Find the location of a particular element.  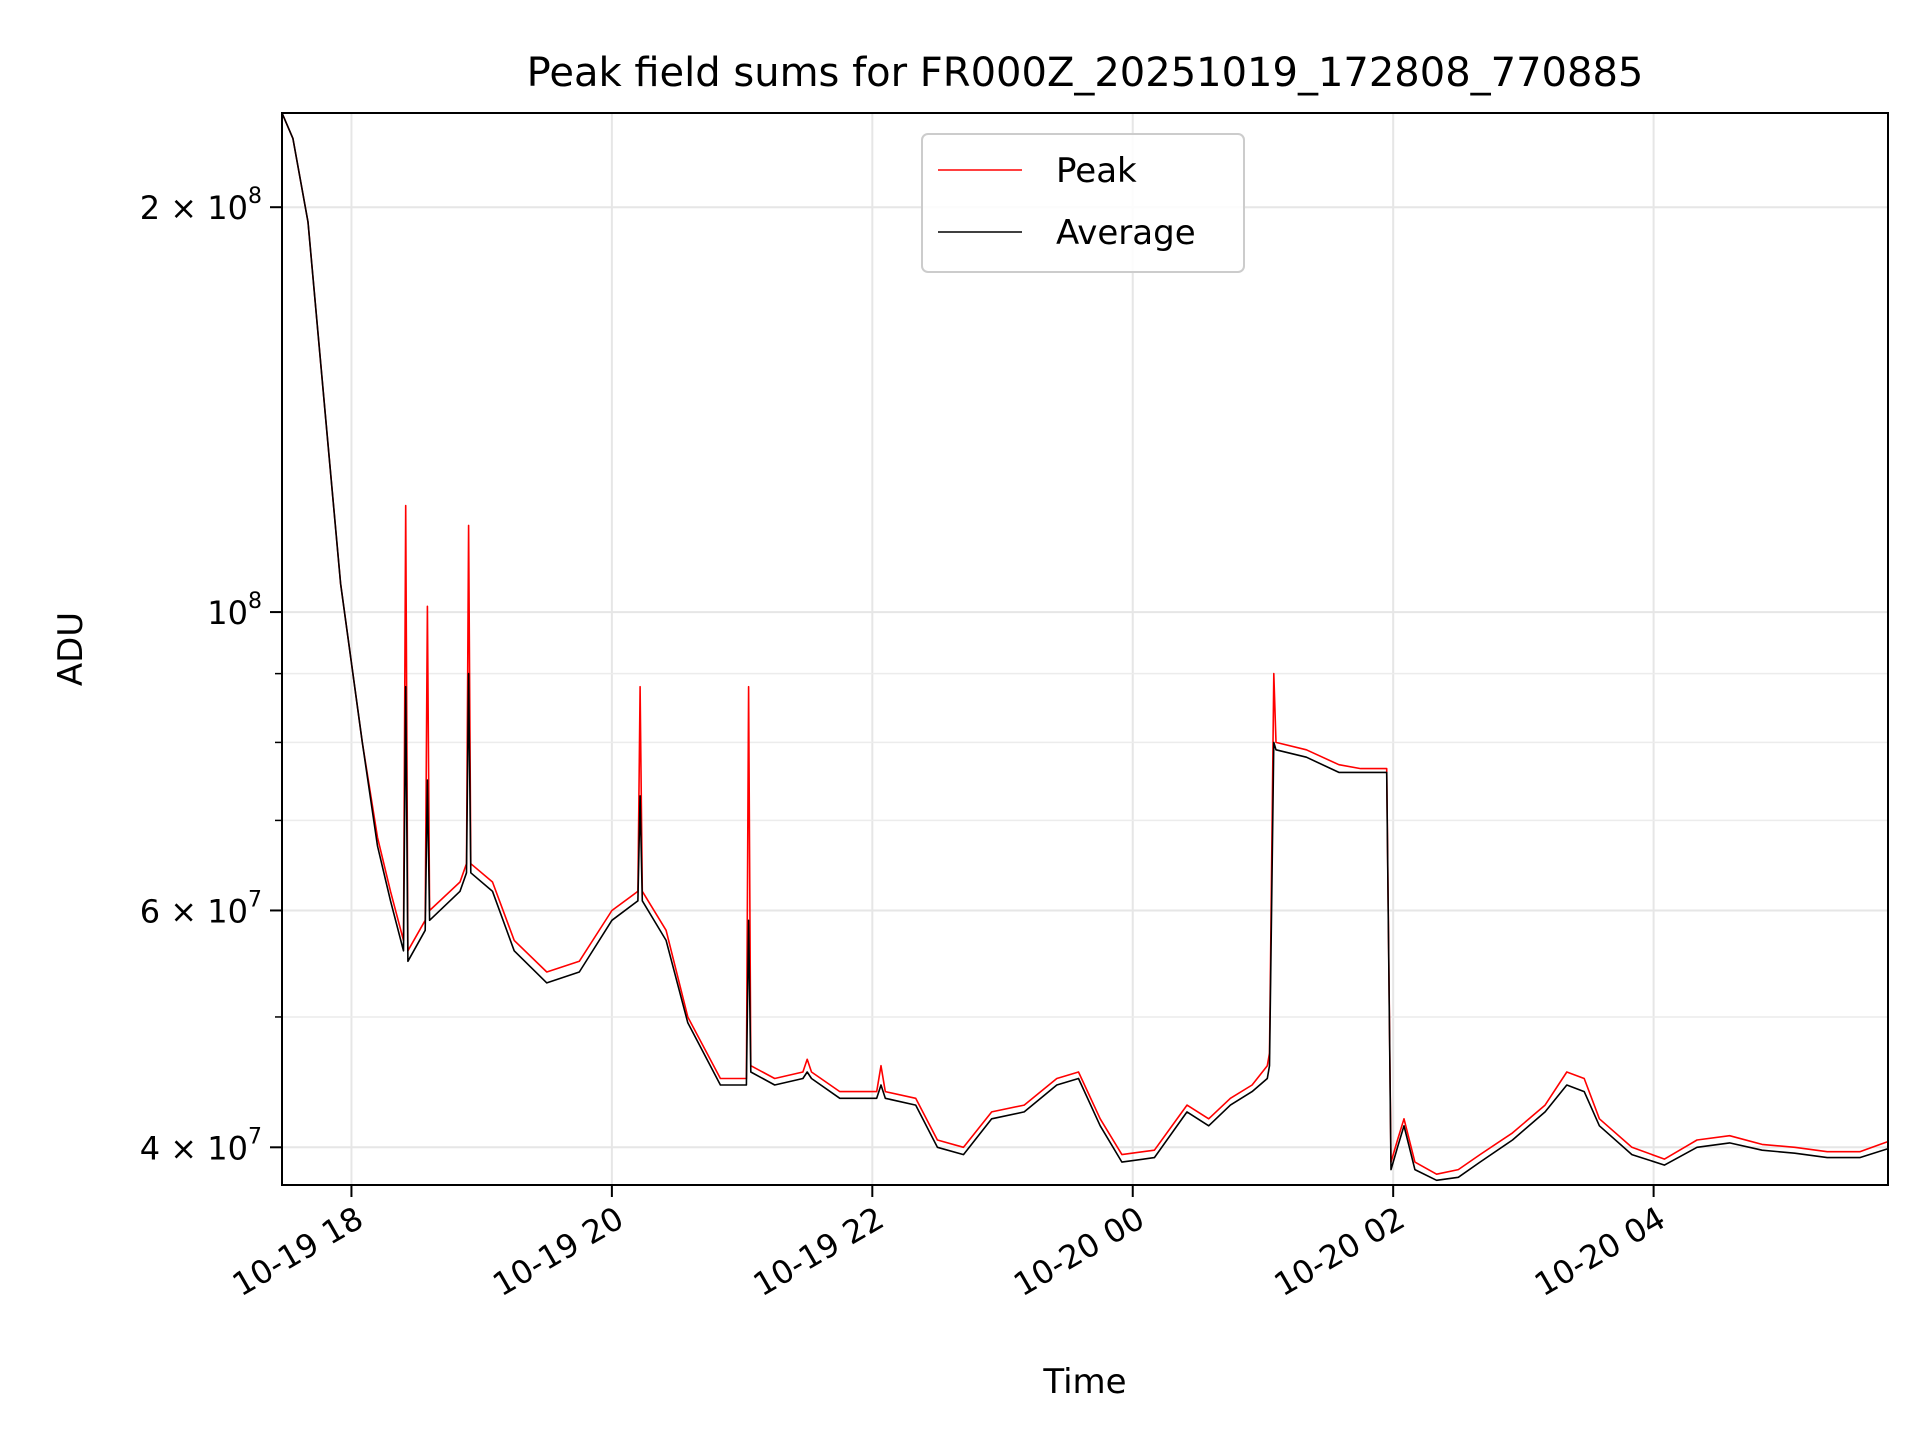

legend-label-peak: Peak is located at coordinates (1096, 171).